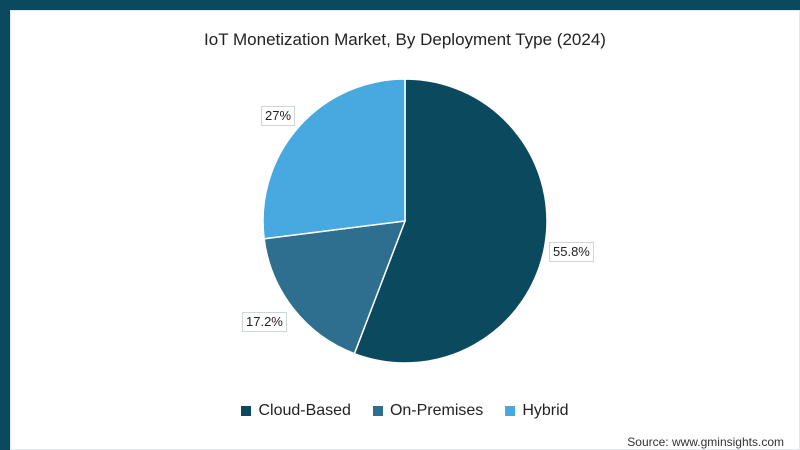 Image resolution: width=800 pixels, height=450 pixels. I want to click on label-on-premises: 17.2%, so click(264, 322).